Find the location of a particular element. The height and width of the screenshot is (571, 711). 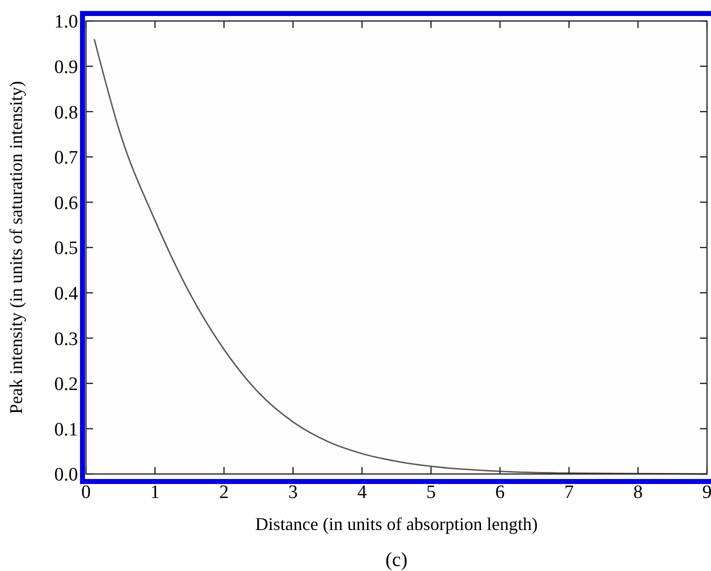

x-tick-label: 3 is located at coordinates (293, 492).